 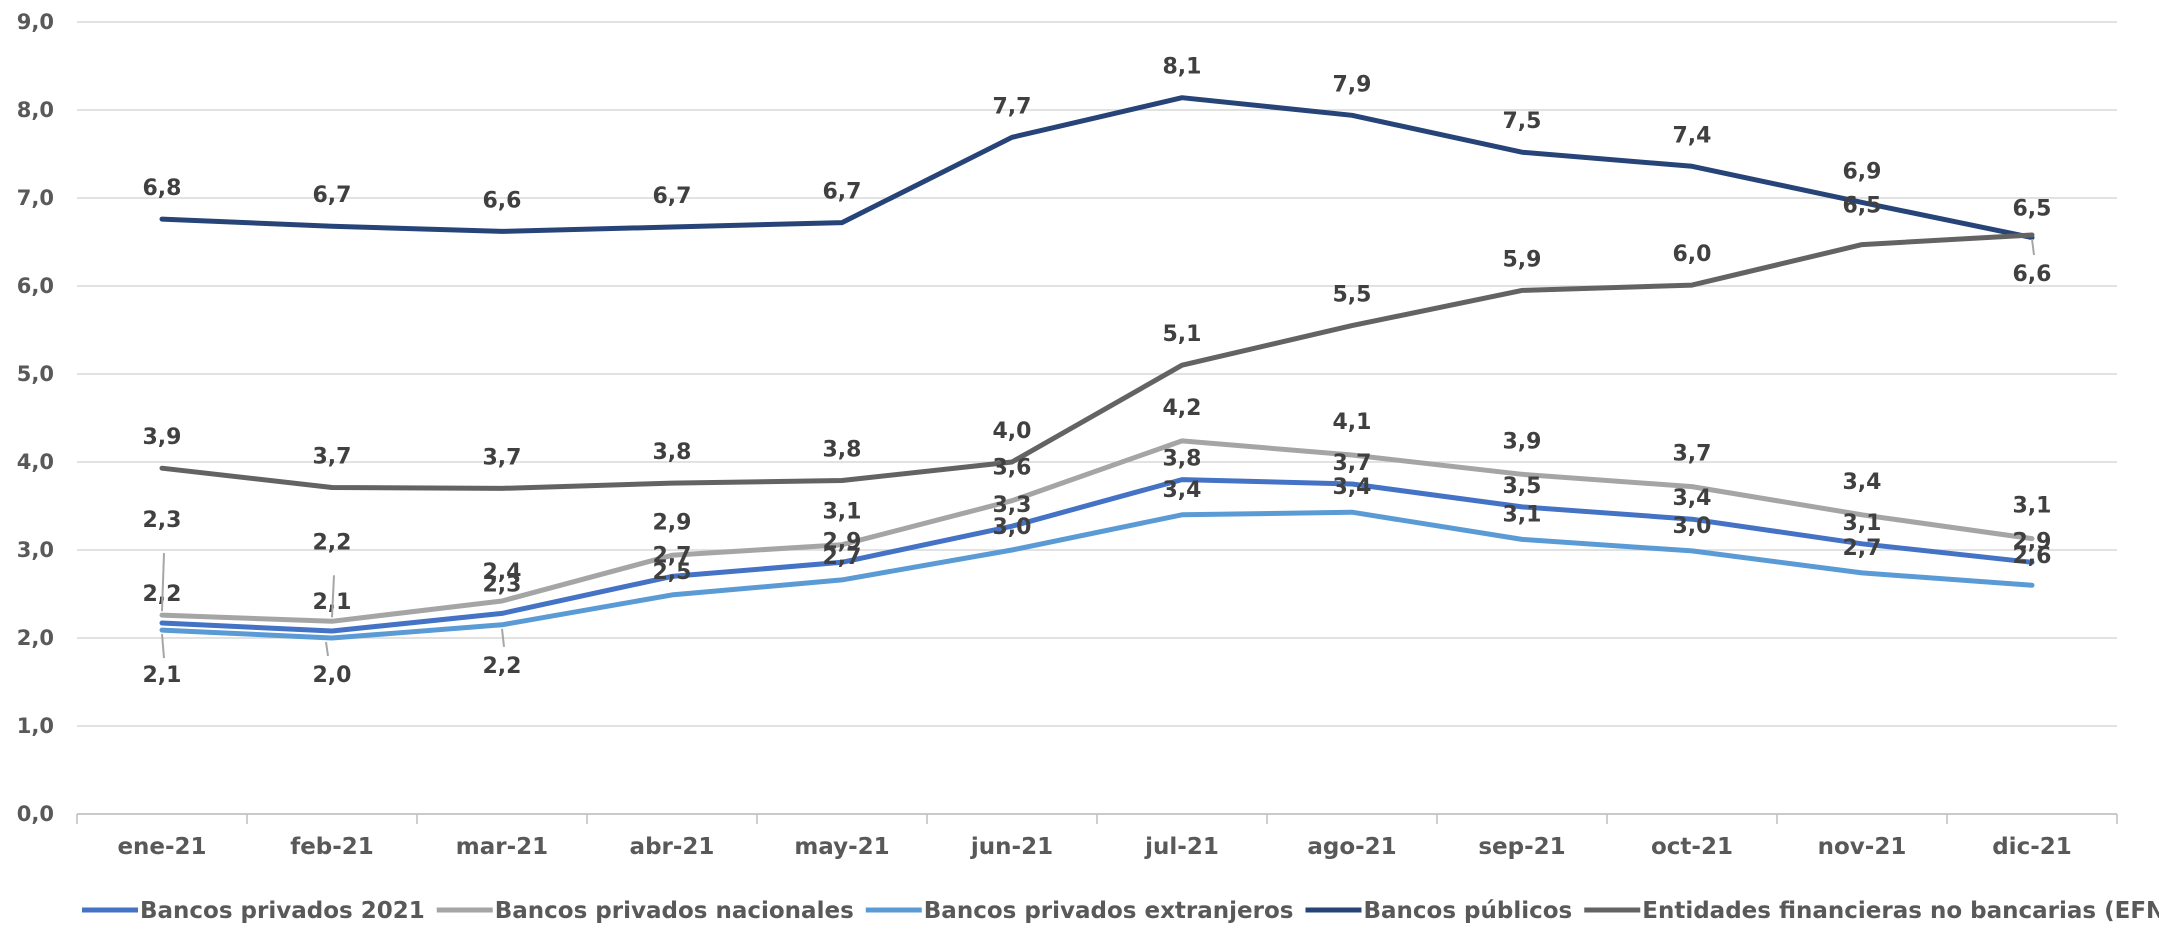 What do you see at coordinates (1012, 505) in the screenshot?
I see `data-label: 3,3` at bounding box center [1012, 505].